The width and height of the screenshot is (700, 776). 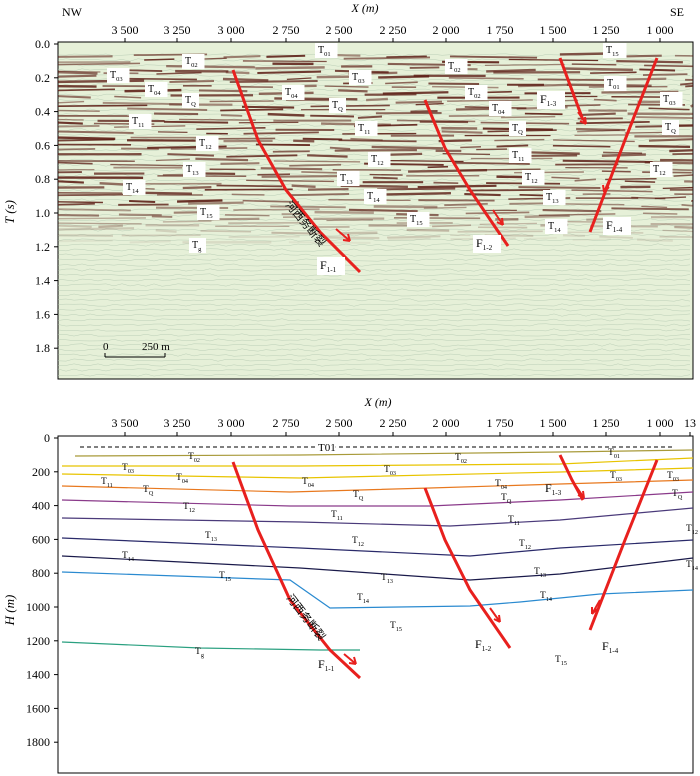 I want to click on top-x-label-1: 3 250, so click(x=177, y=30).